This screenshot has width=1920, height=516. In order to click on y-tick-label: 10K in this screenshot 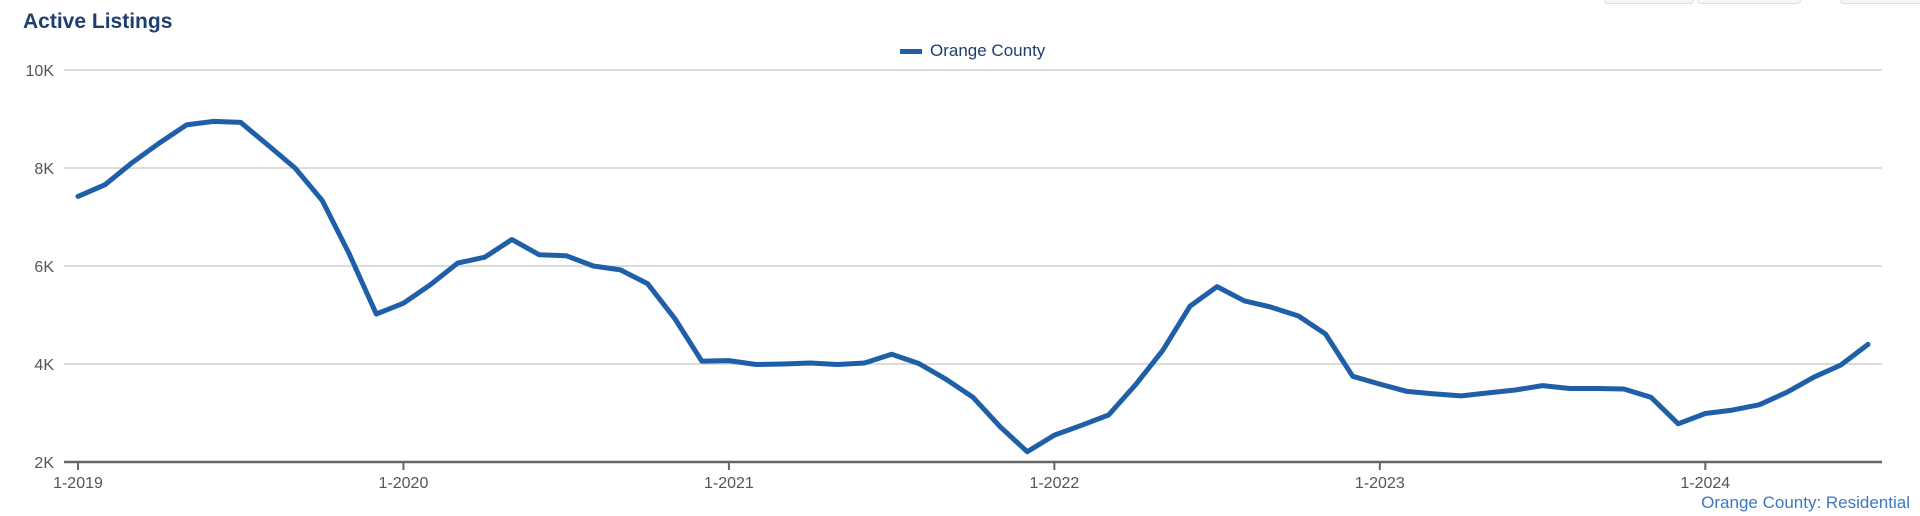, I will do `click(40, 71)`.